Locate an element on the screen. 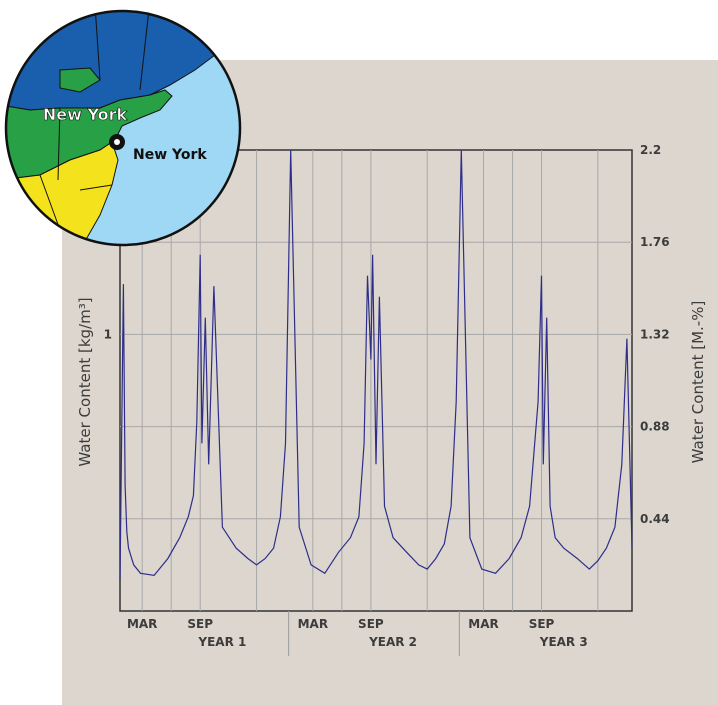  inset-map: New York New York is located at coordinates (123, 128).